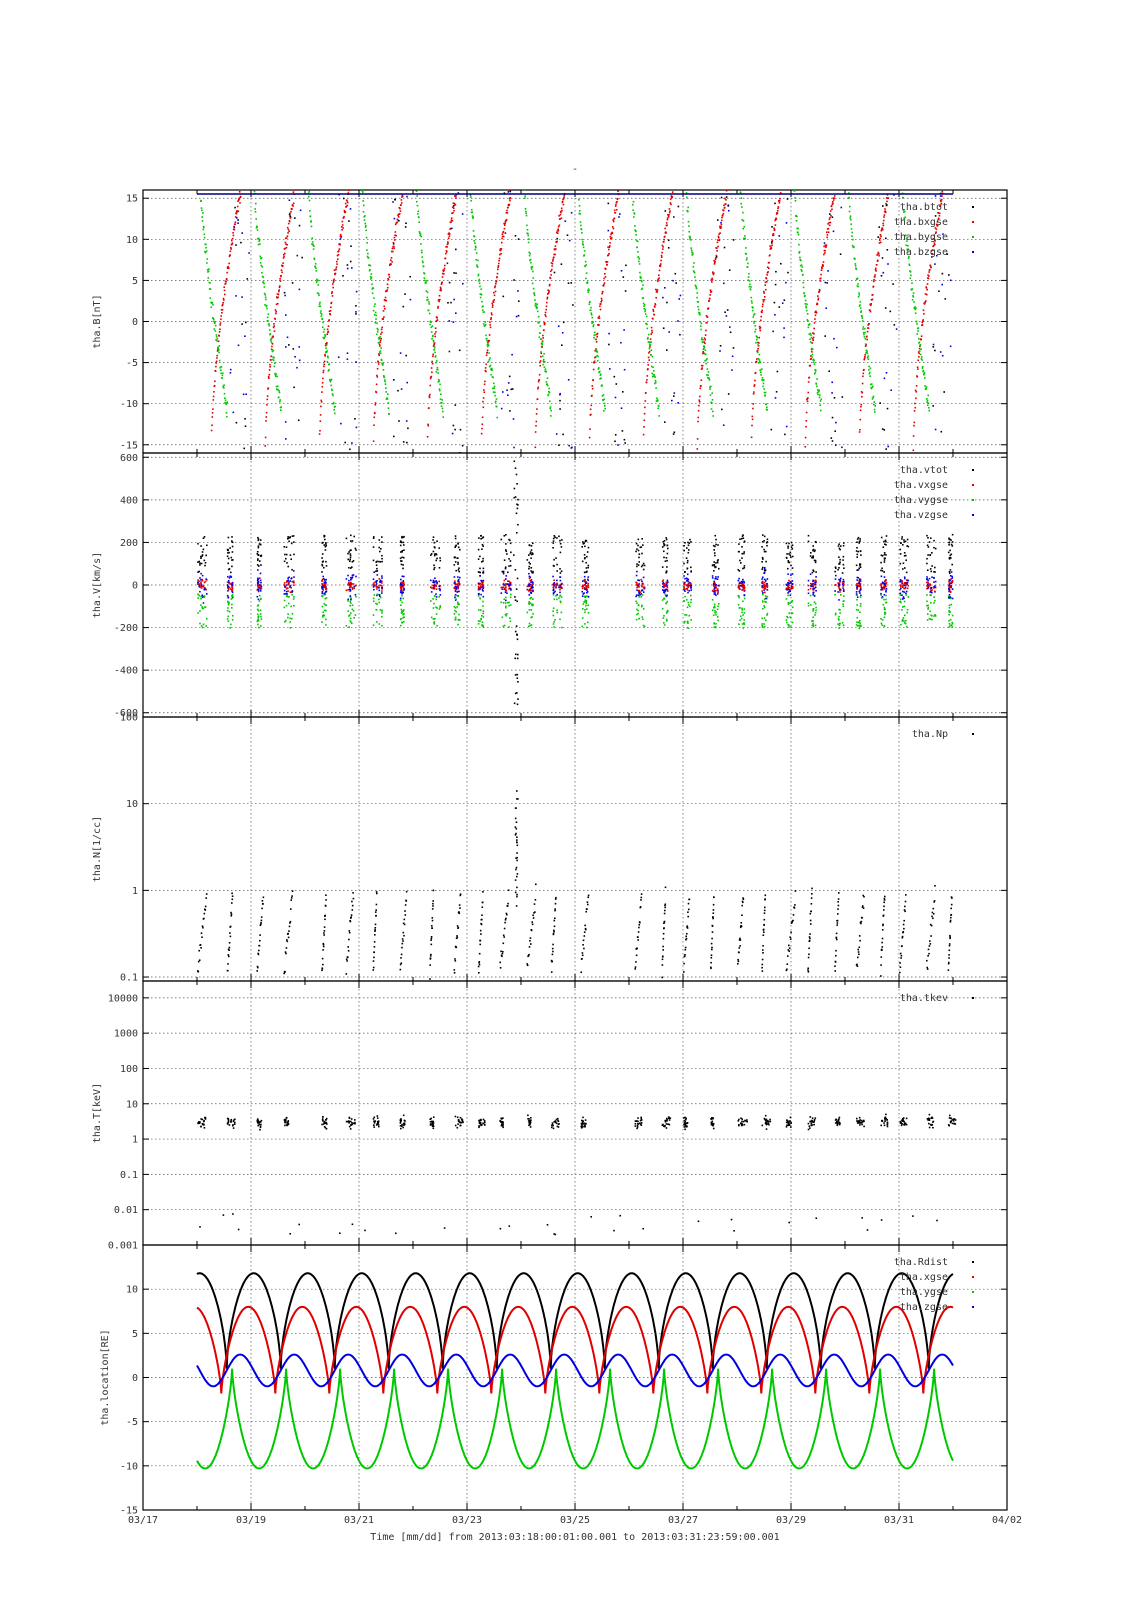 This screenshot has width=1131, height=1600. I want to click on y-tick-label: -15, so click(129, 445).